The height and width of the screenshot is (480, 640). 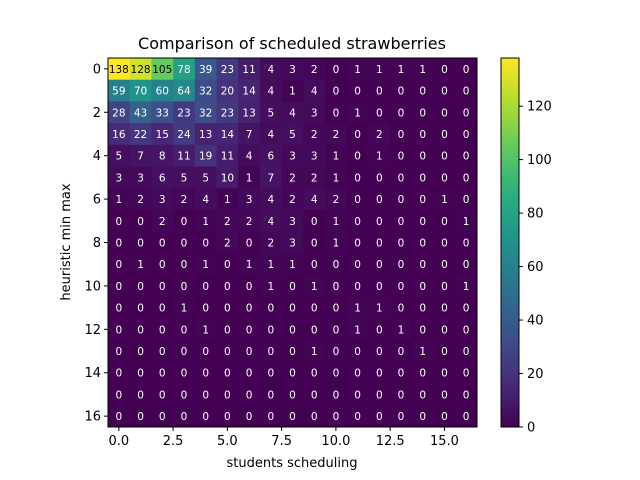 What do you see at coordinates (92, 286) in the screenshot?
I see `y-tick-label: 10` at bounding box center [92, 286].